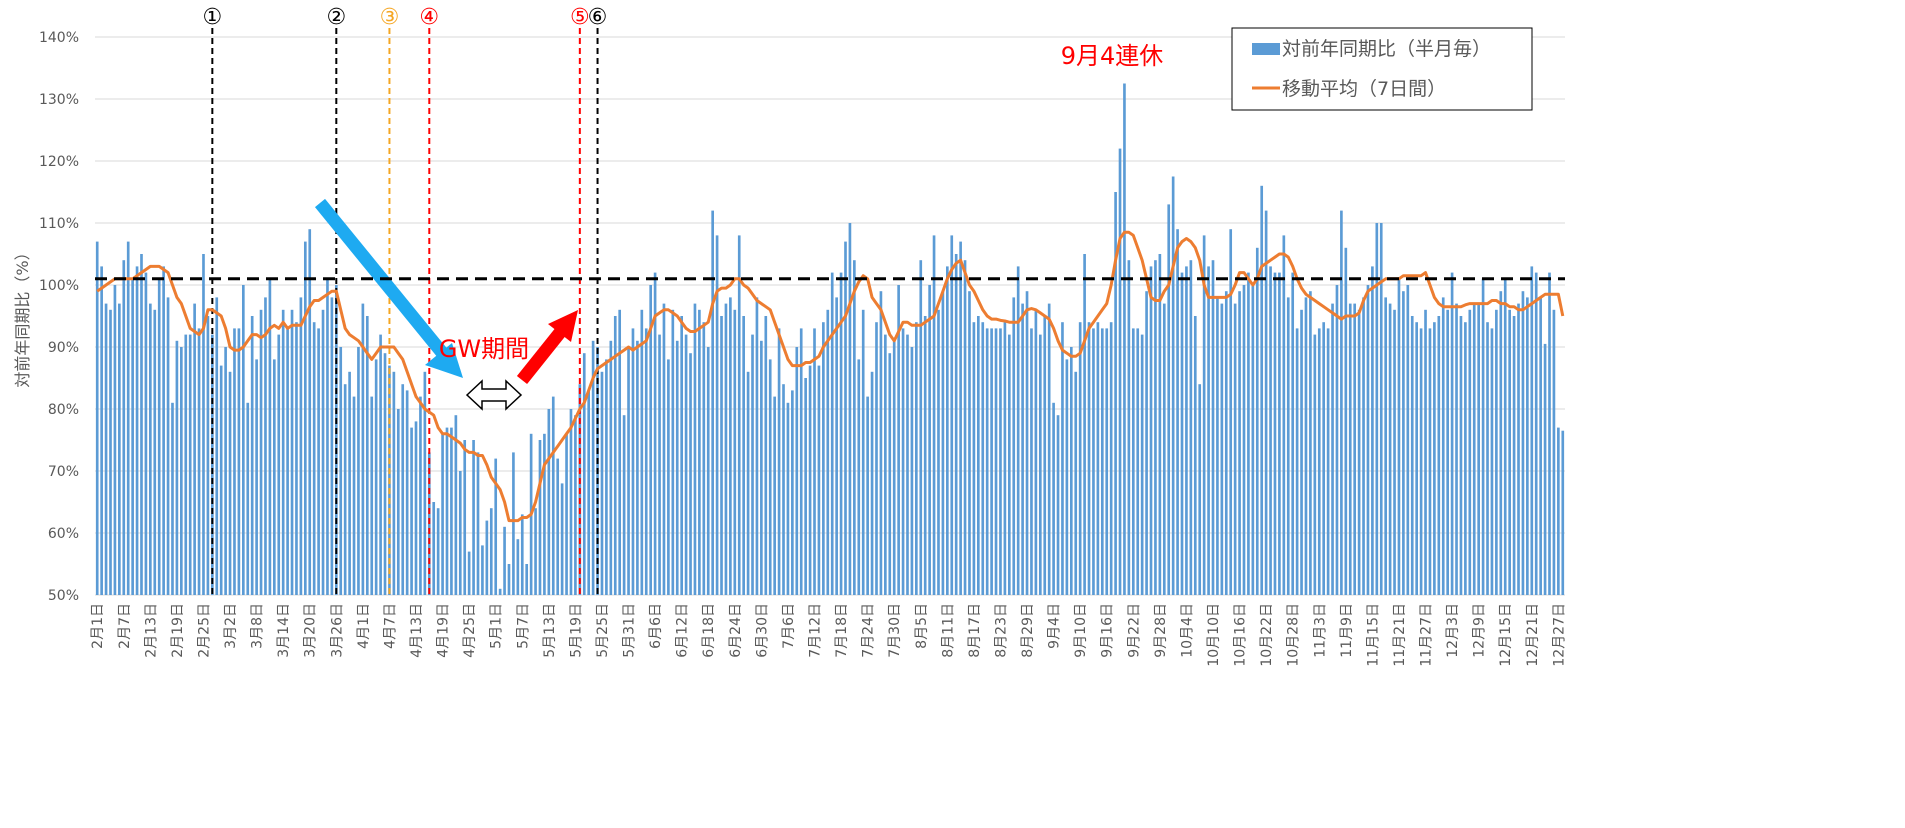 This screenshot has height=828, width=1905. Describe the element at coordinates (948, 630) in the screenshot. I see `x-tick-label: 8月11日` at that location.